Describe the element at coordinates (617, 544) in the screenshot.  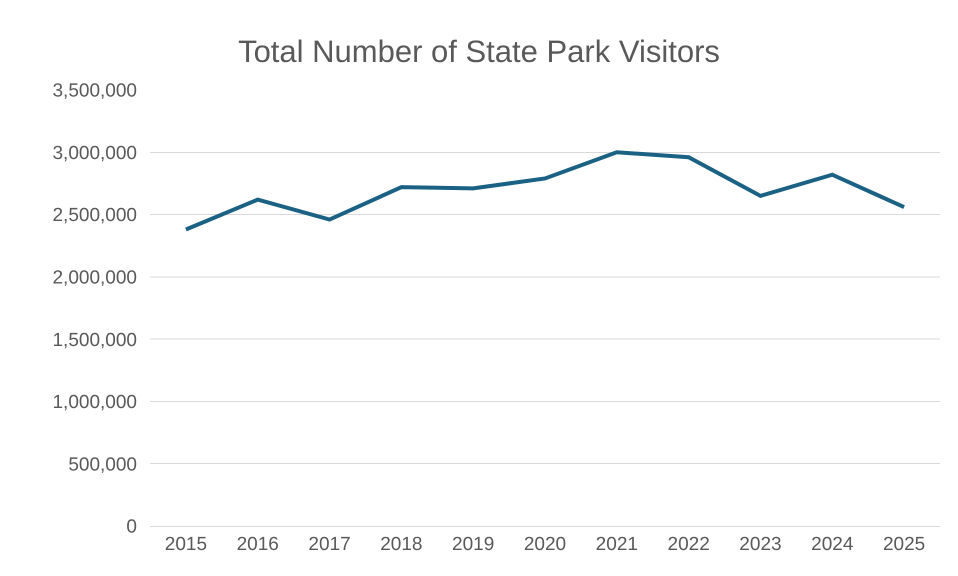
I see `x-tick-label: 2021` at that location.